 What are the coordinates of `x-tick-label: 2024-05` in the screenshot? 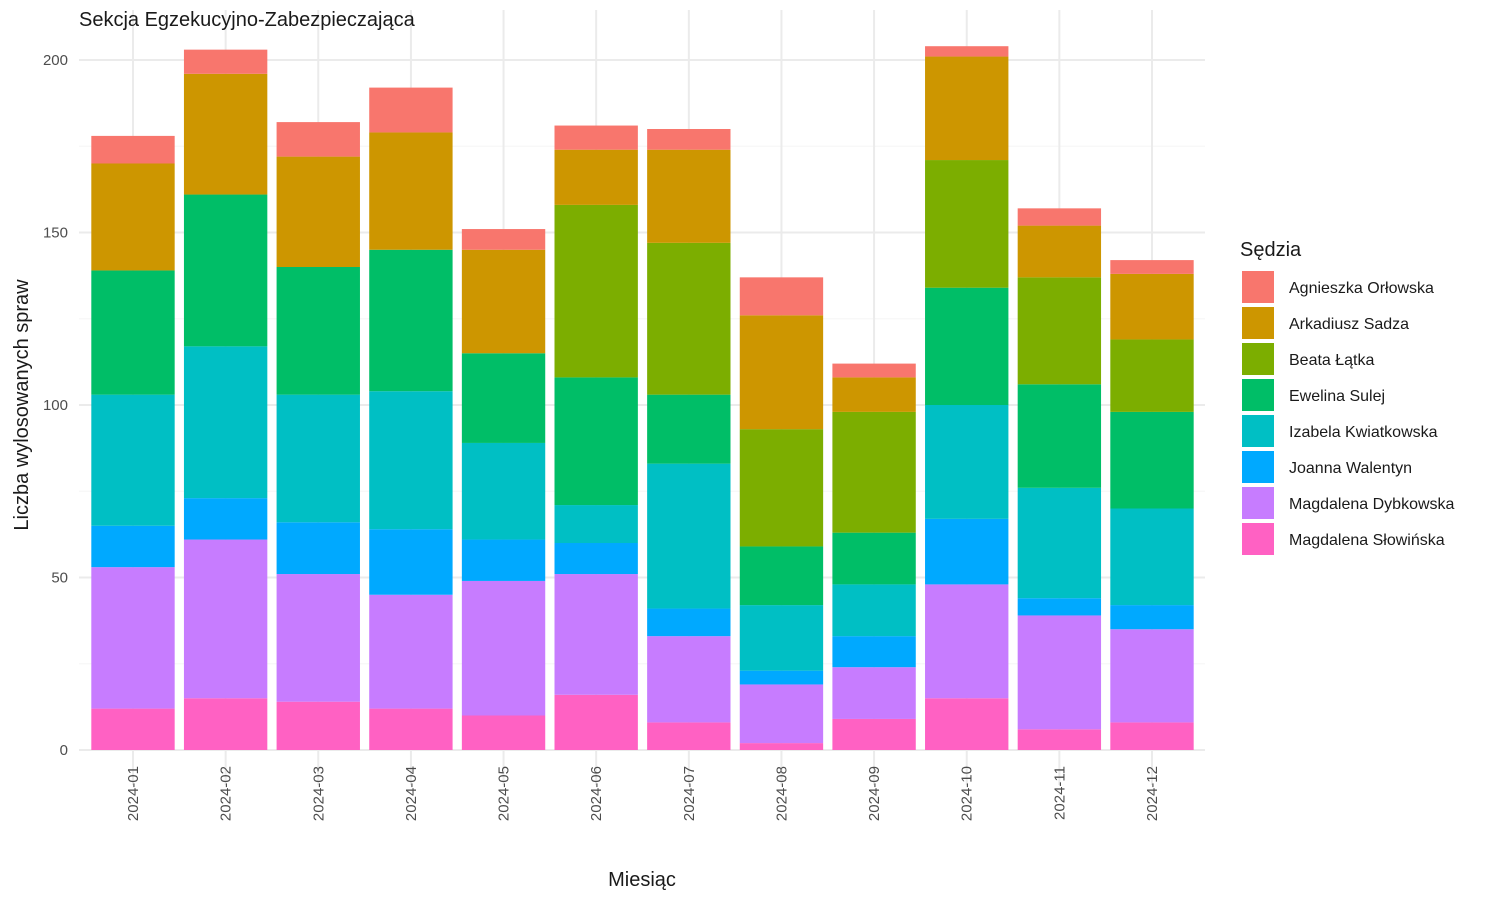 It's located at (504, 793).